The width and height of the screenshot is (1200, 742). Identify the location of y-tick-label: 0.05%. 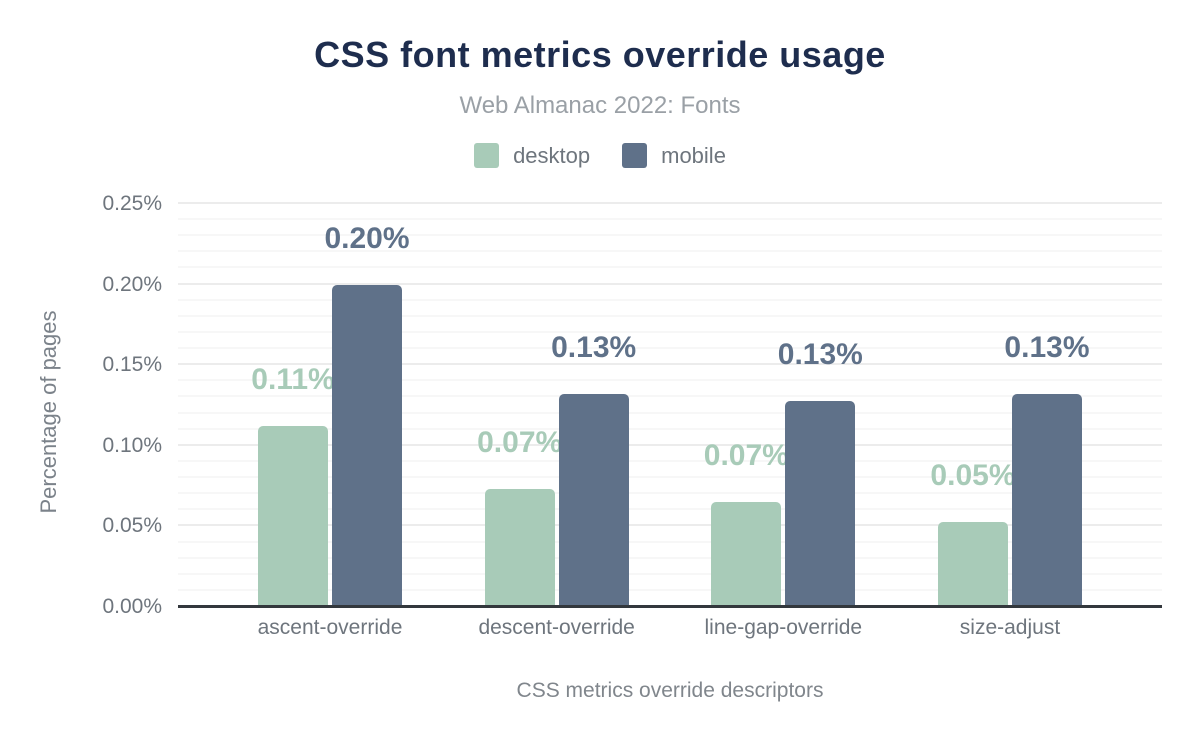
(132, 526).